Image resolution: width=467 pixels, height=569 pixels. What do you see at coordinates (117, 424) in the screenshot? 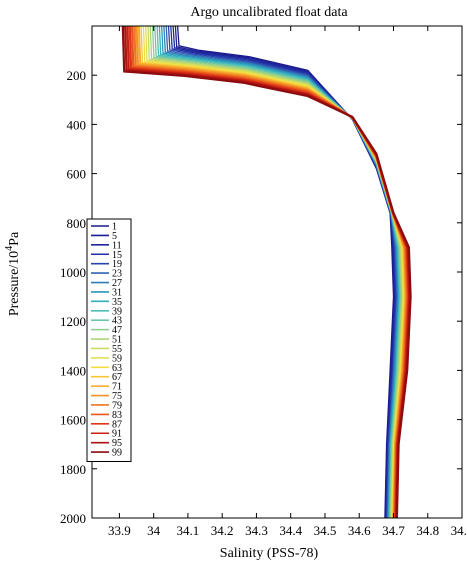
I see `legend-entry: 87` at bounding box center [117, 424].